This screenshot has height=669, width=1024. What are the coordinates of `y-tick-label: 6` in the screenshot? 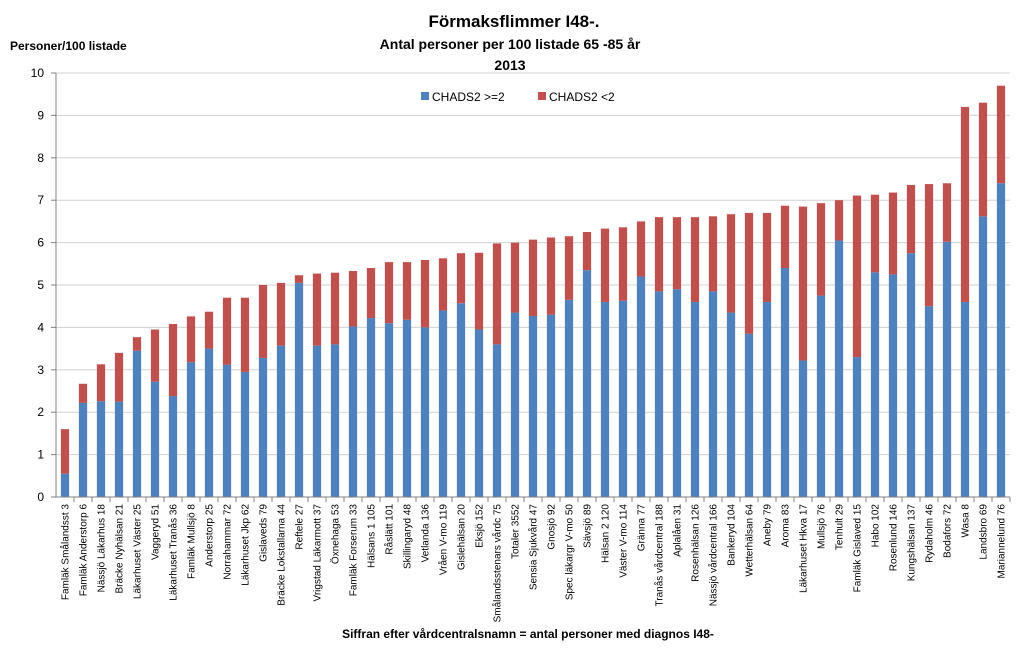 It's located at (40, 243).